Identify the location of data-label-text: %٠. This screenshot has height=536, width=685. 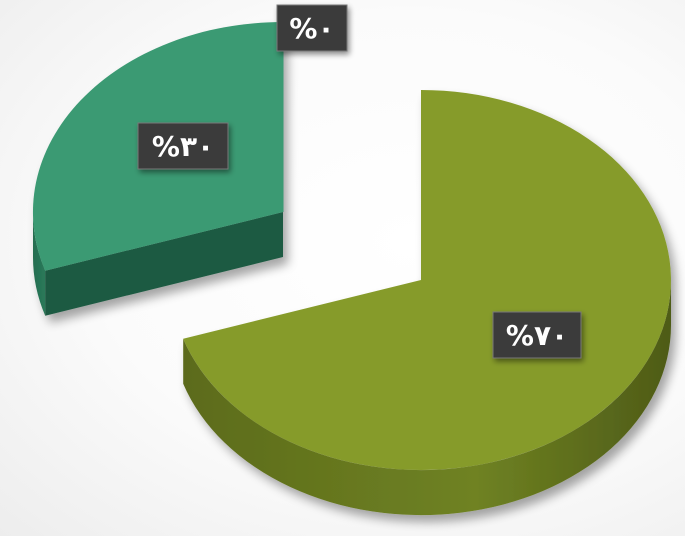
(311, 28).